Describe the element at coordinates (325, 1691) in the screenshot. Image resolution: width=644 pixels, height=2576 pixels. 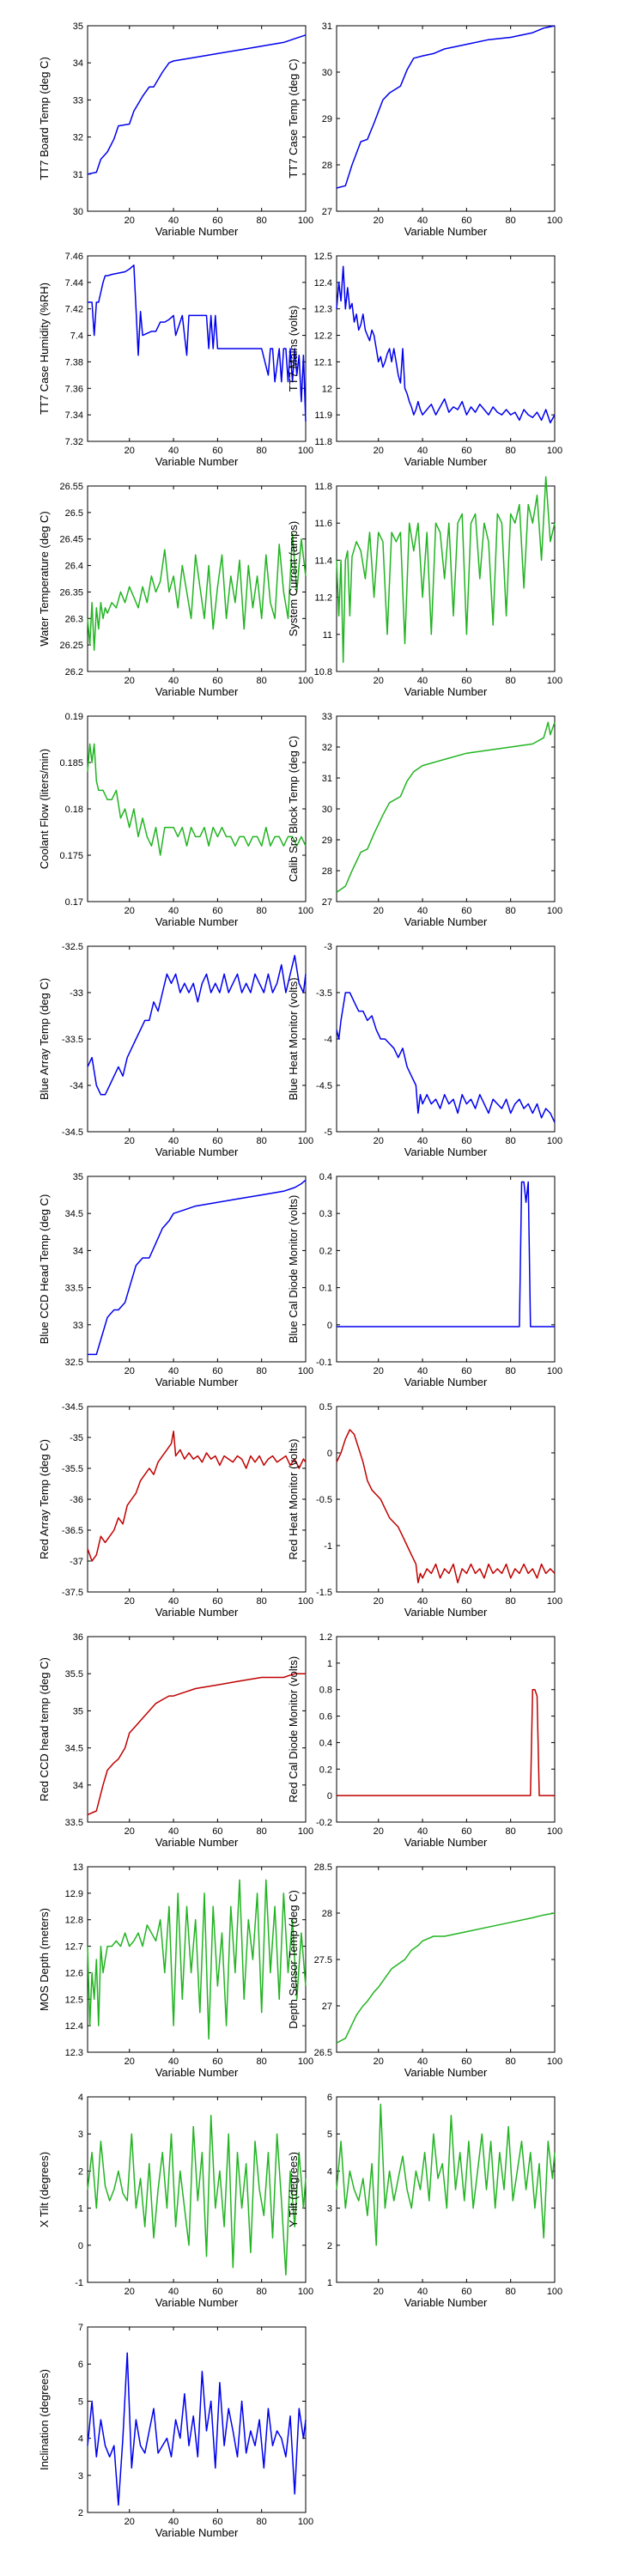
I see `y-tick-label: 0.8` at that location.